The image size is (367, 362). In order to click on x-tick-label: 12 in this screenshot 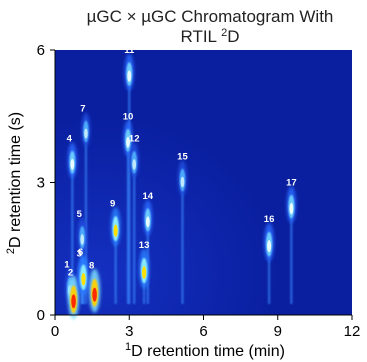, I will do `click(352, 331)`.